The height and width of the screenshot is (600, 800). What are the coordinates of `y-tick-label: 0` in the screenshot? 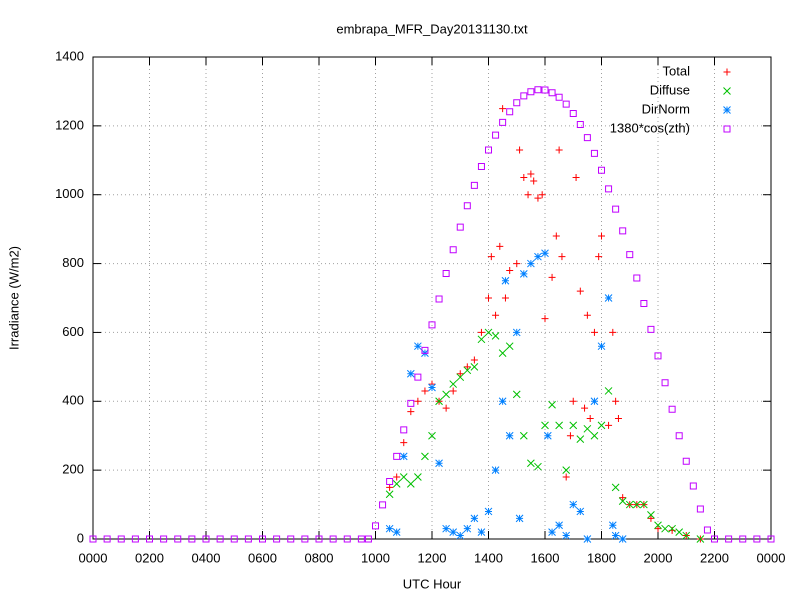 It's located at (80, 537).